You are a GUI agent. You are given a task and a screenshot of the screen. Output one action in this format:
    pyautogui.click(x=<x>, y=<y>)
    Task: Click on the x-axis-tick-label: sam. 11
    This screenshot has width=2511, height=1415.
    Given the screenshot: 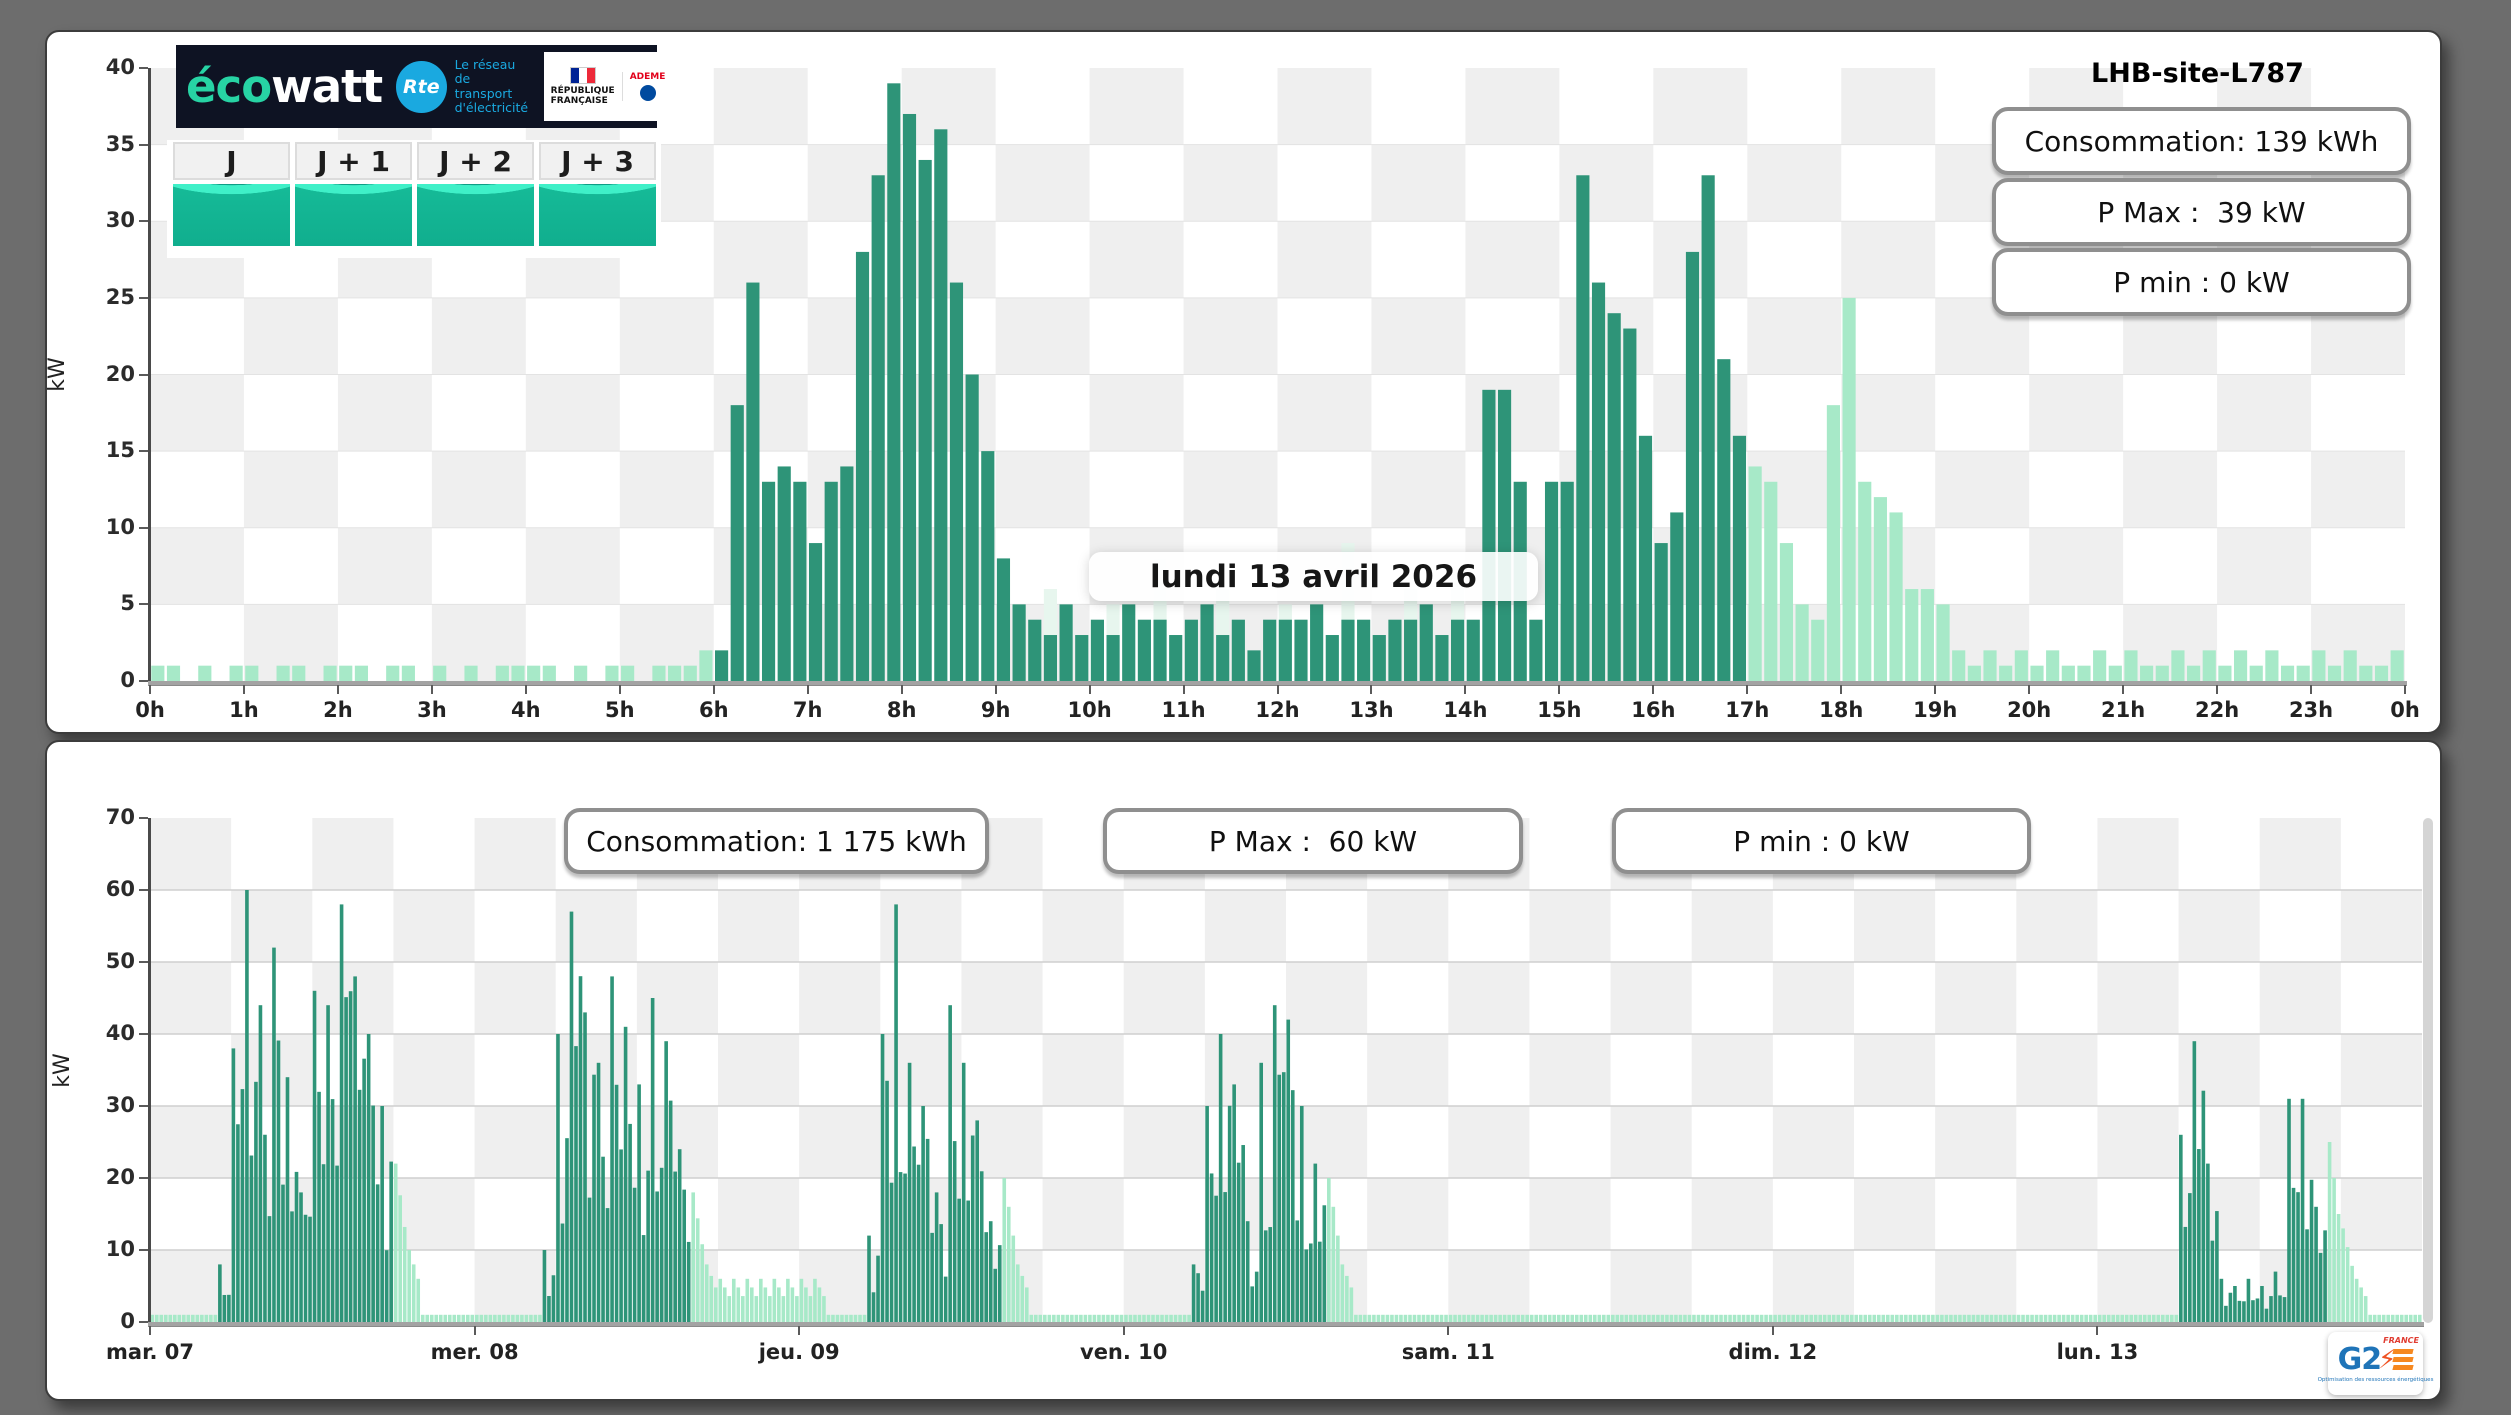 What is the action you would take?
    pyautogui.click(x=1448, y=1352)
    